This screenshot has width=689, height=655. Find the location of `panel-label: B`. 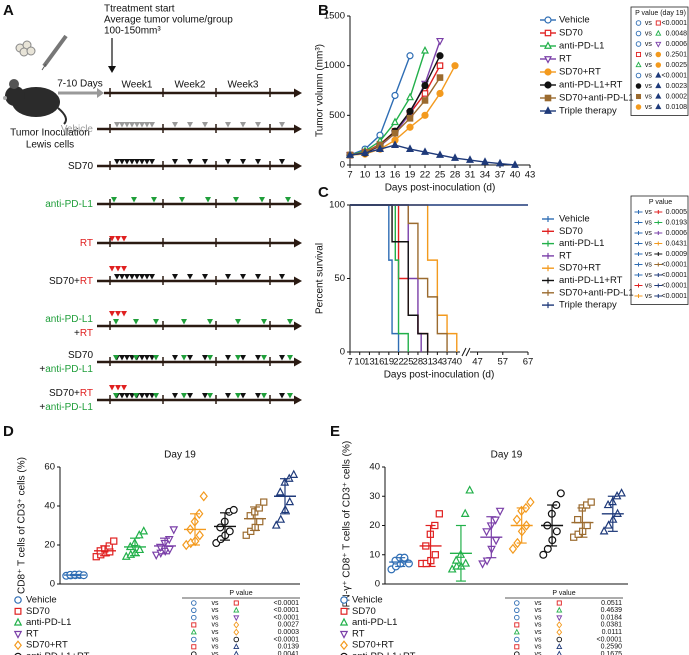

panel-label: B is located at coordinates (323, 10).